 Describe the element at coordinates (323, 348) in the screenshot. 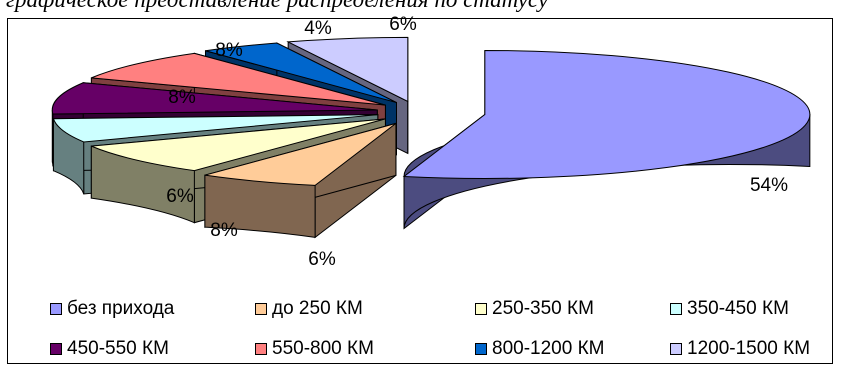

I see `legend-label-5: 550-800 КМ` at that location.